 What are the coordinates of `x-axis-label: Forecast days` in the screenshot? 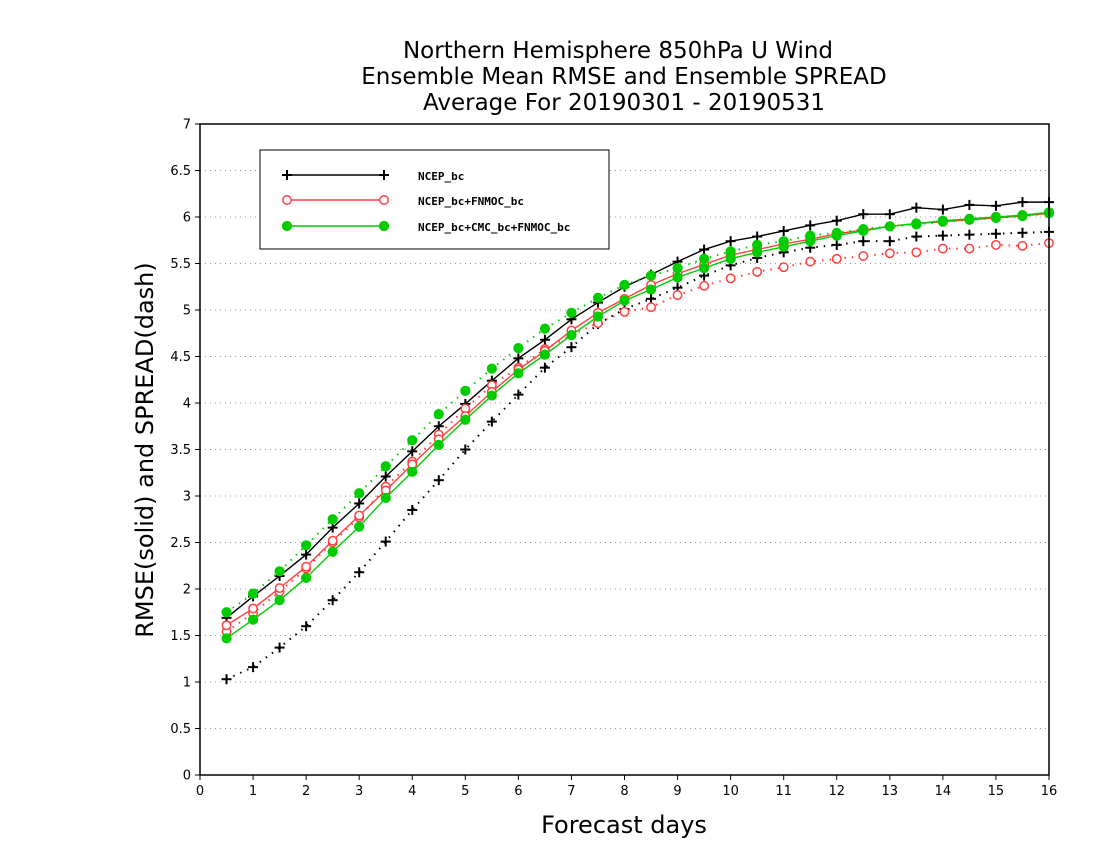 It's located at (624, 825).